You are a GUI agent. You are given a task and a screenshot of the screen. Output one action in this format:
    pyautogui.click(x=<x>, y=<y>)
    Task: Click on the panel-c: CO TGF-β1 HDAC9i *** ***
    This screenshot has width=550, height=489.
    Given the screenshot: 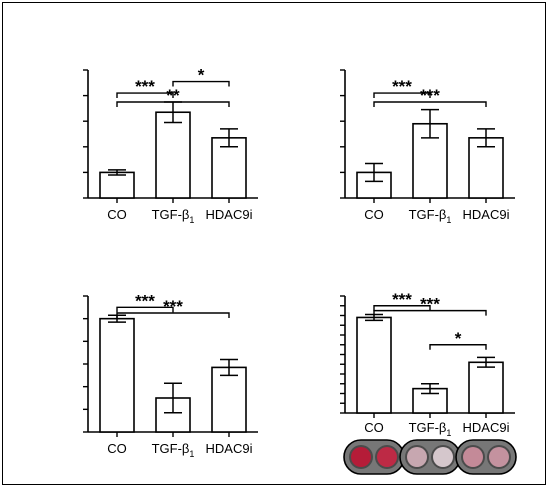 What is the action you would take?
    pyautogui.click(x=170, y=375)
    